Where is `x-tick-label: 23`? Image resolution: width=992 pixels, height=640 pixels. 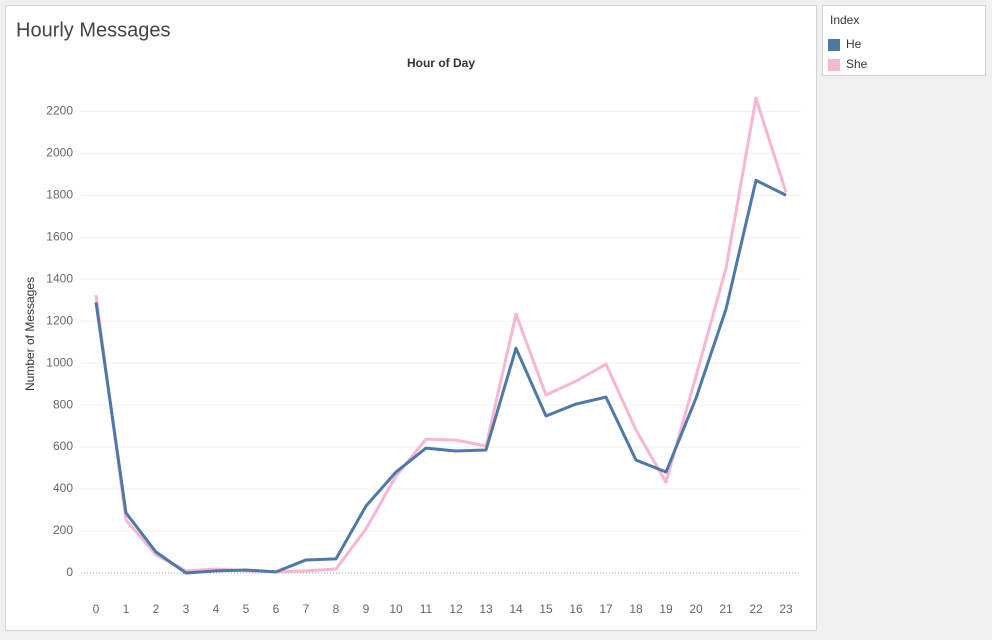
x-tick-label: 23 is located at coordinates (786, 609).